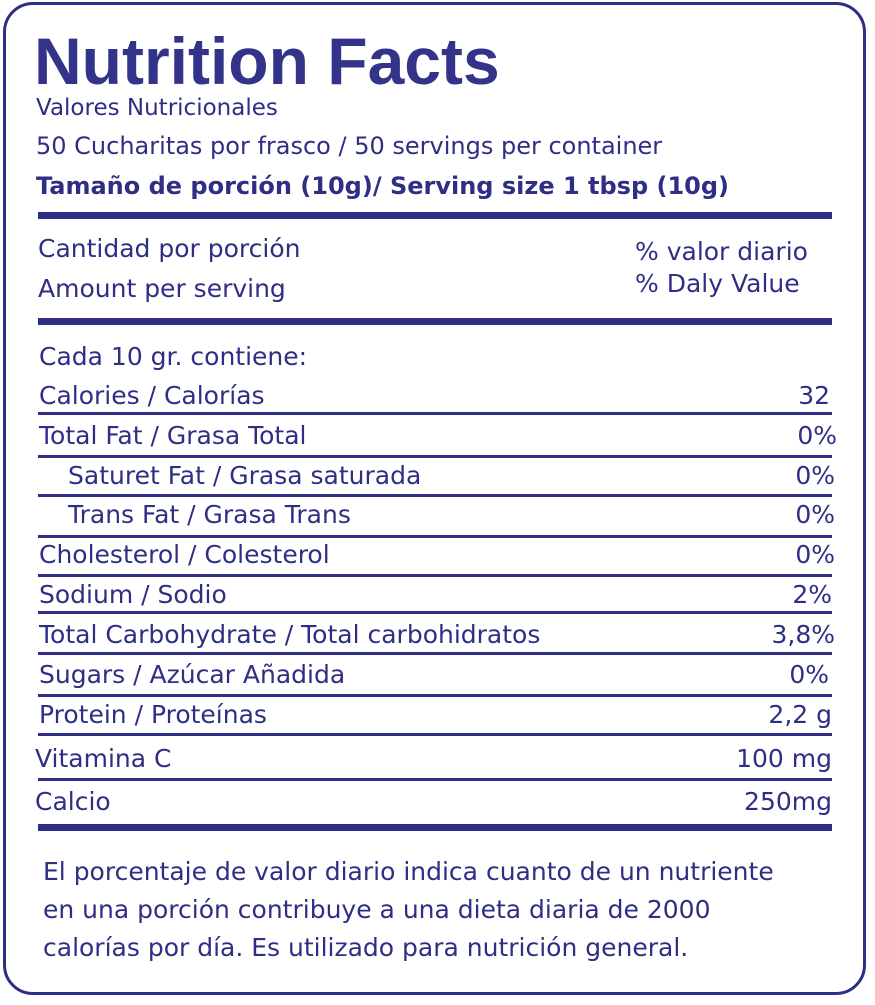 The width and height of the screenshot is (875, 1005). I want to click on nutrient-value-calories: 32, so click(814, 395).